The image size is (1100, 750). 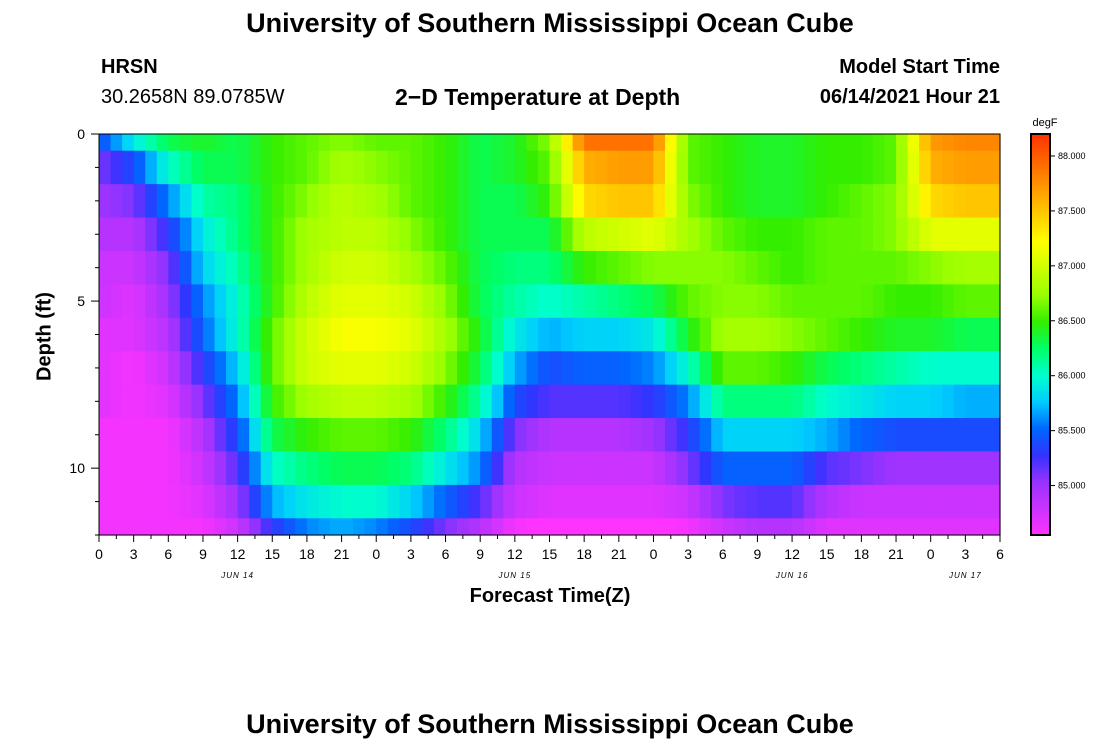 I want to click on x-tick-label: 15, so click(x=272, y=554).